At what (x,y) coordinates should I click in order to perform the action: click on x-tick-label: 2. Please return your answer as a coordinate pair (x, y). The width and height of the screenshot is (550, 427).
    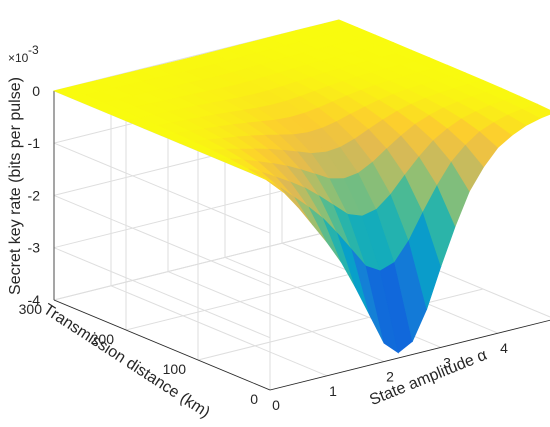
    Looking at the image, I should click on (390, 377).